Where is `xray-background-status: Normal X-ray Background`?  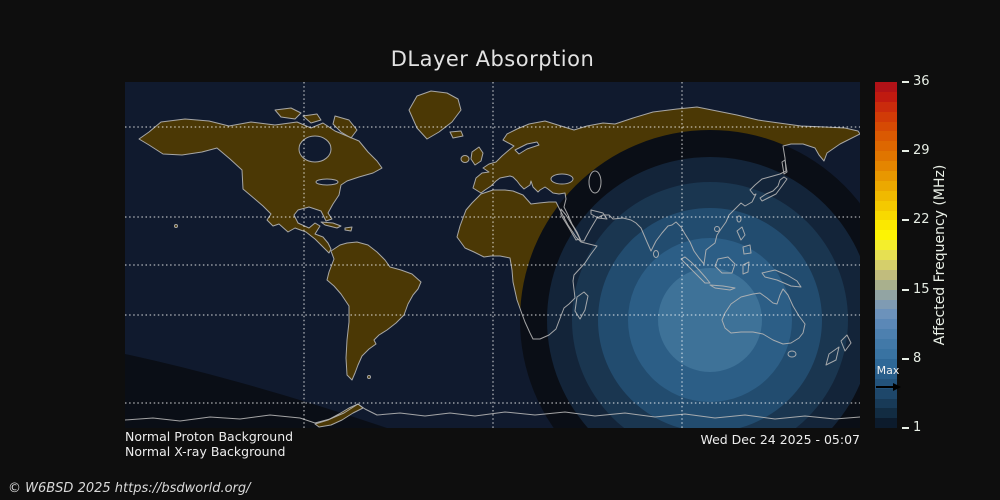
xray-background-status: Normal X-ray Background is located at coordinates (205, 451).